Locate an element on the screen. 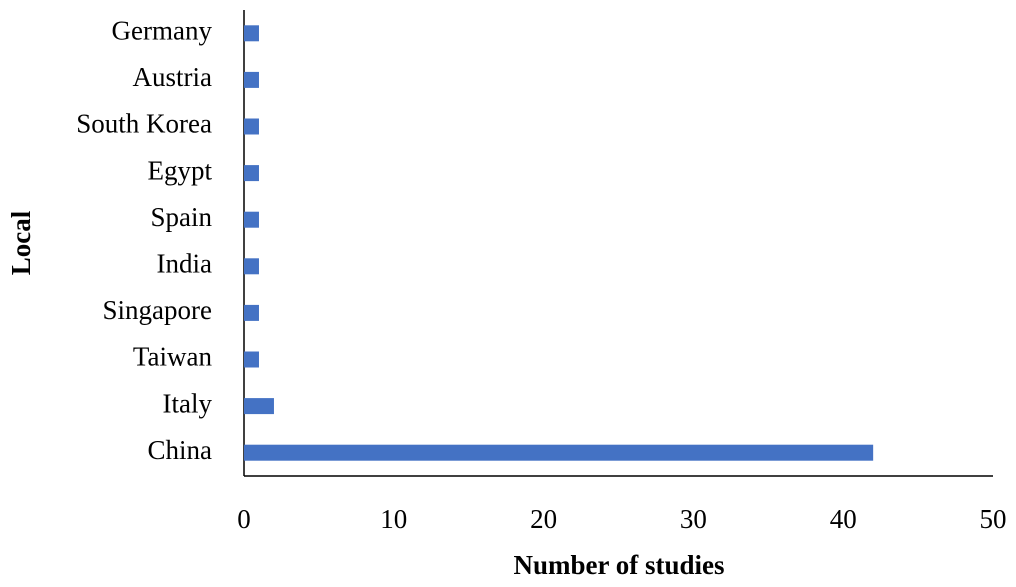  y-tick-label: Spain is located at coordinates (181, 217).